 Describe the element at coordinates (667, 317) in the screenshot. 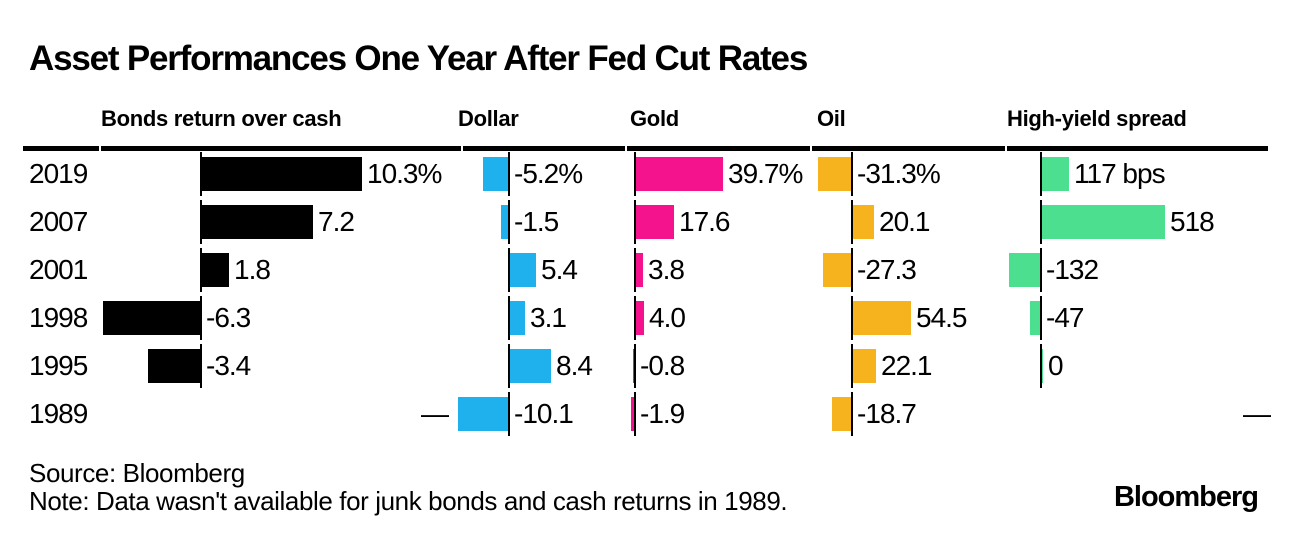

I see `value-label: 4.0` at that location.